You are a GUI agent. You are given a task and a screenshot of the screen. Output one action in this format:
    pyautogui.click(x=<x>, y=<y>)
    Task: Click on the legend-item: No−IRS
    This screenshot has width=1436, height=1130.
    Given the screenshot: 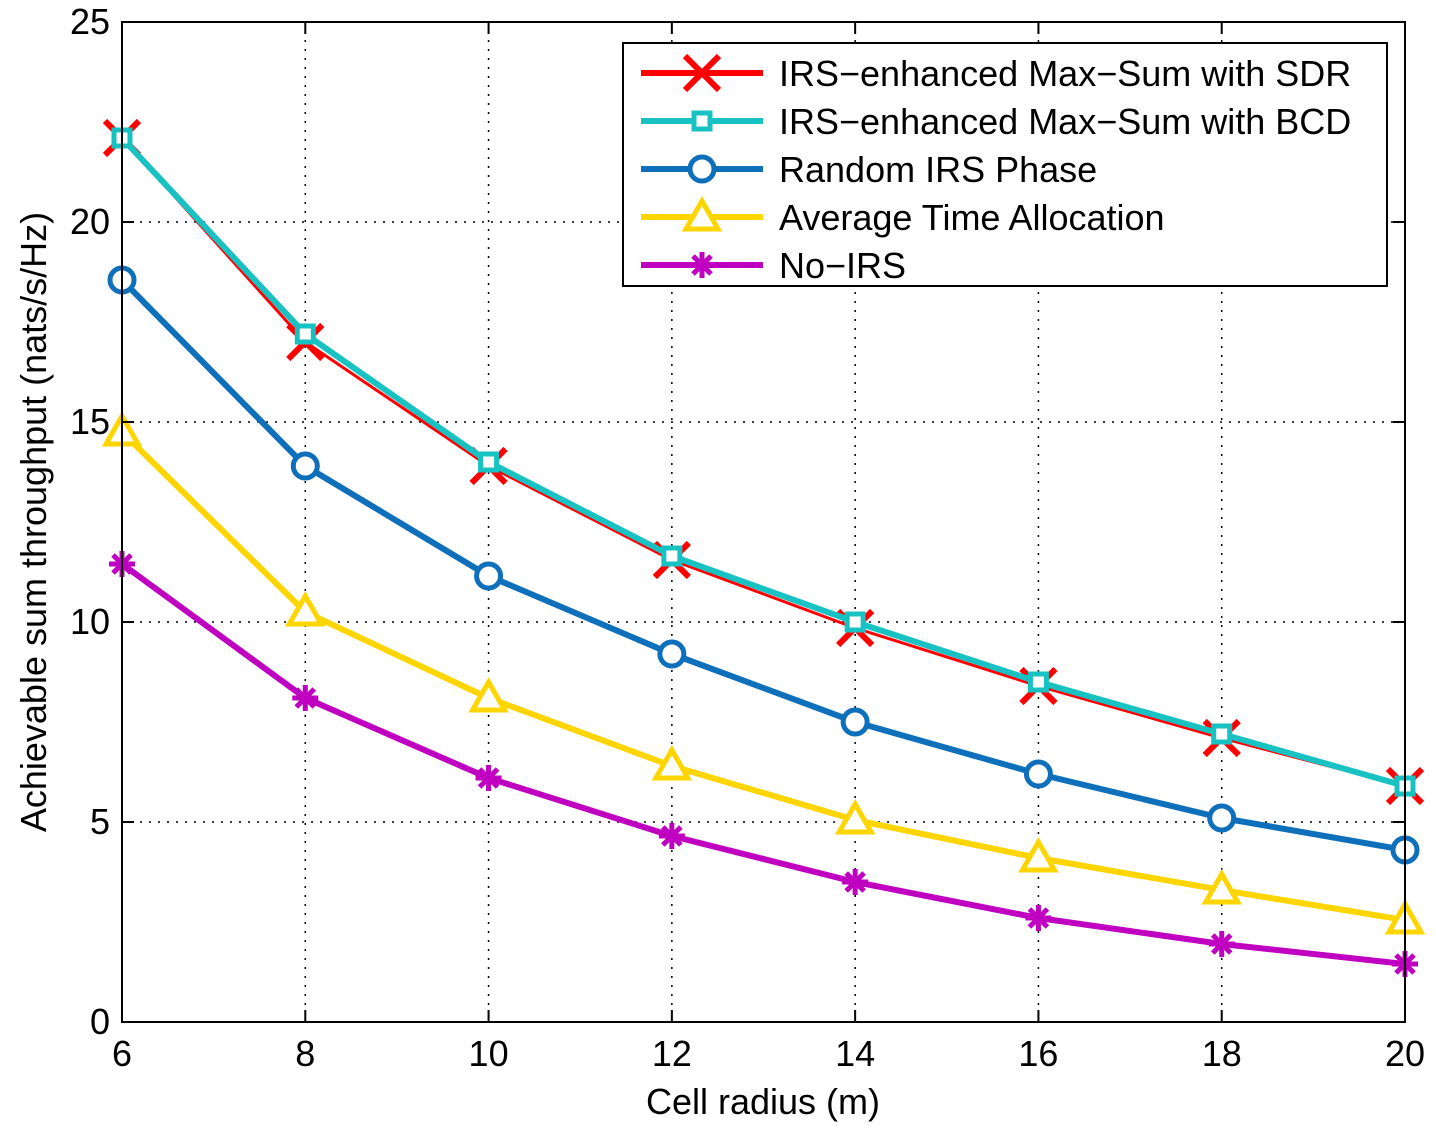 What is the action you would take?
    pyautogui.click(x=773, y=265)
    